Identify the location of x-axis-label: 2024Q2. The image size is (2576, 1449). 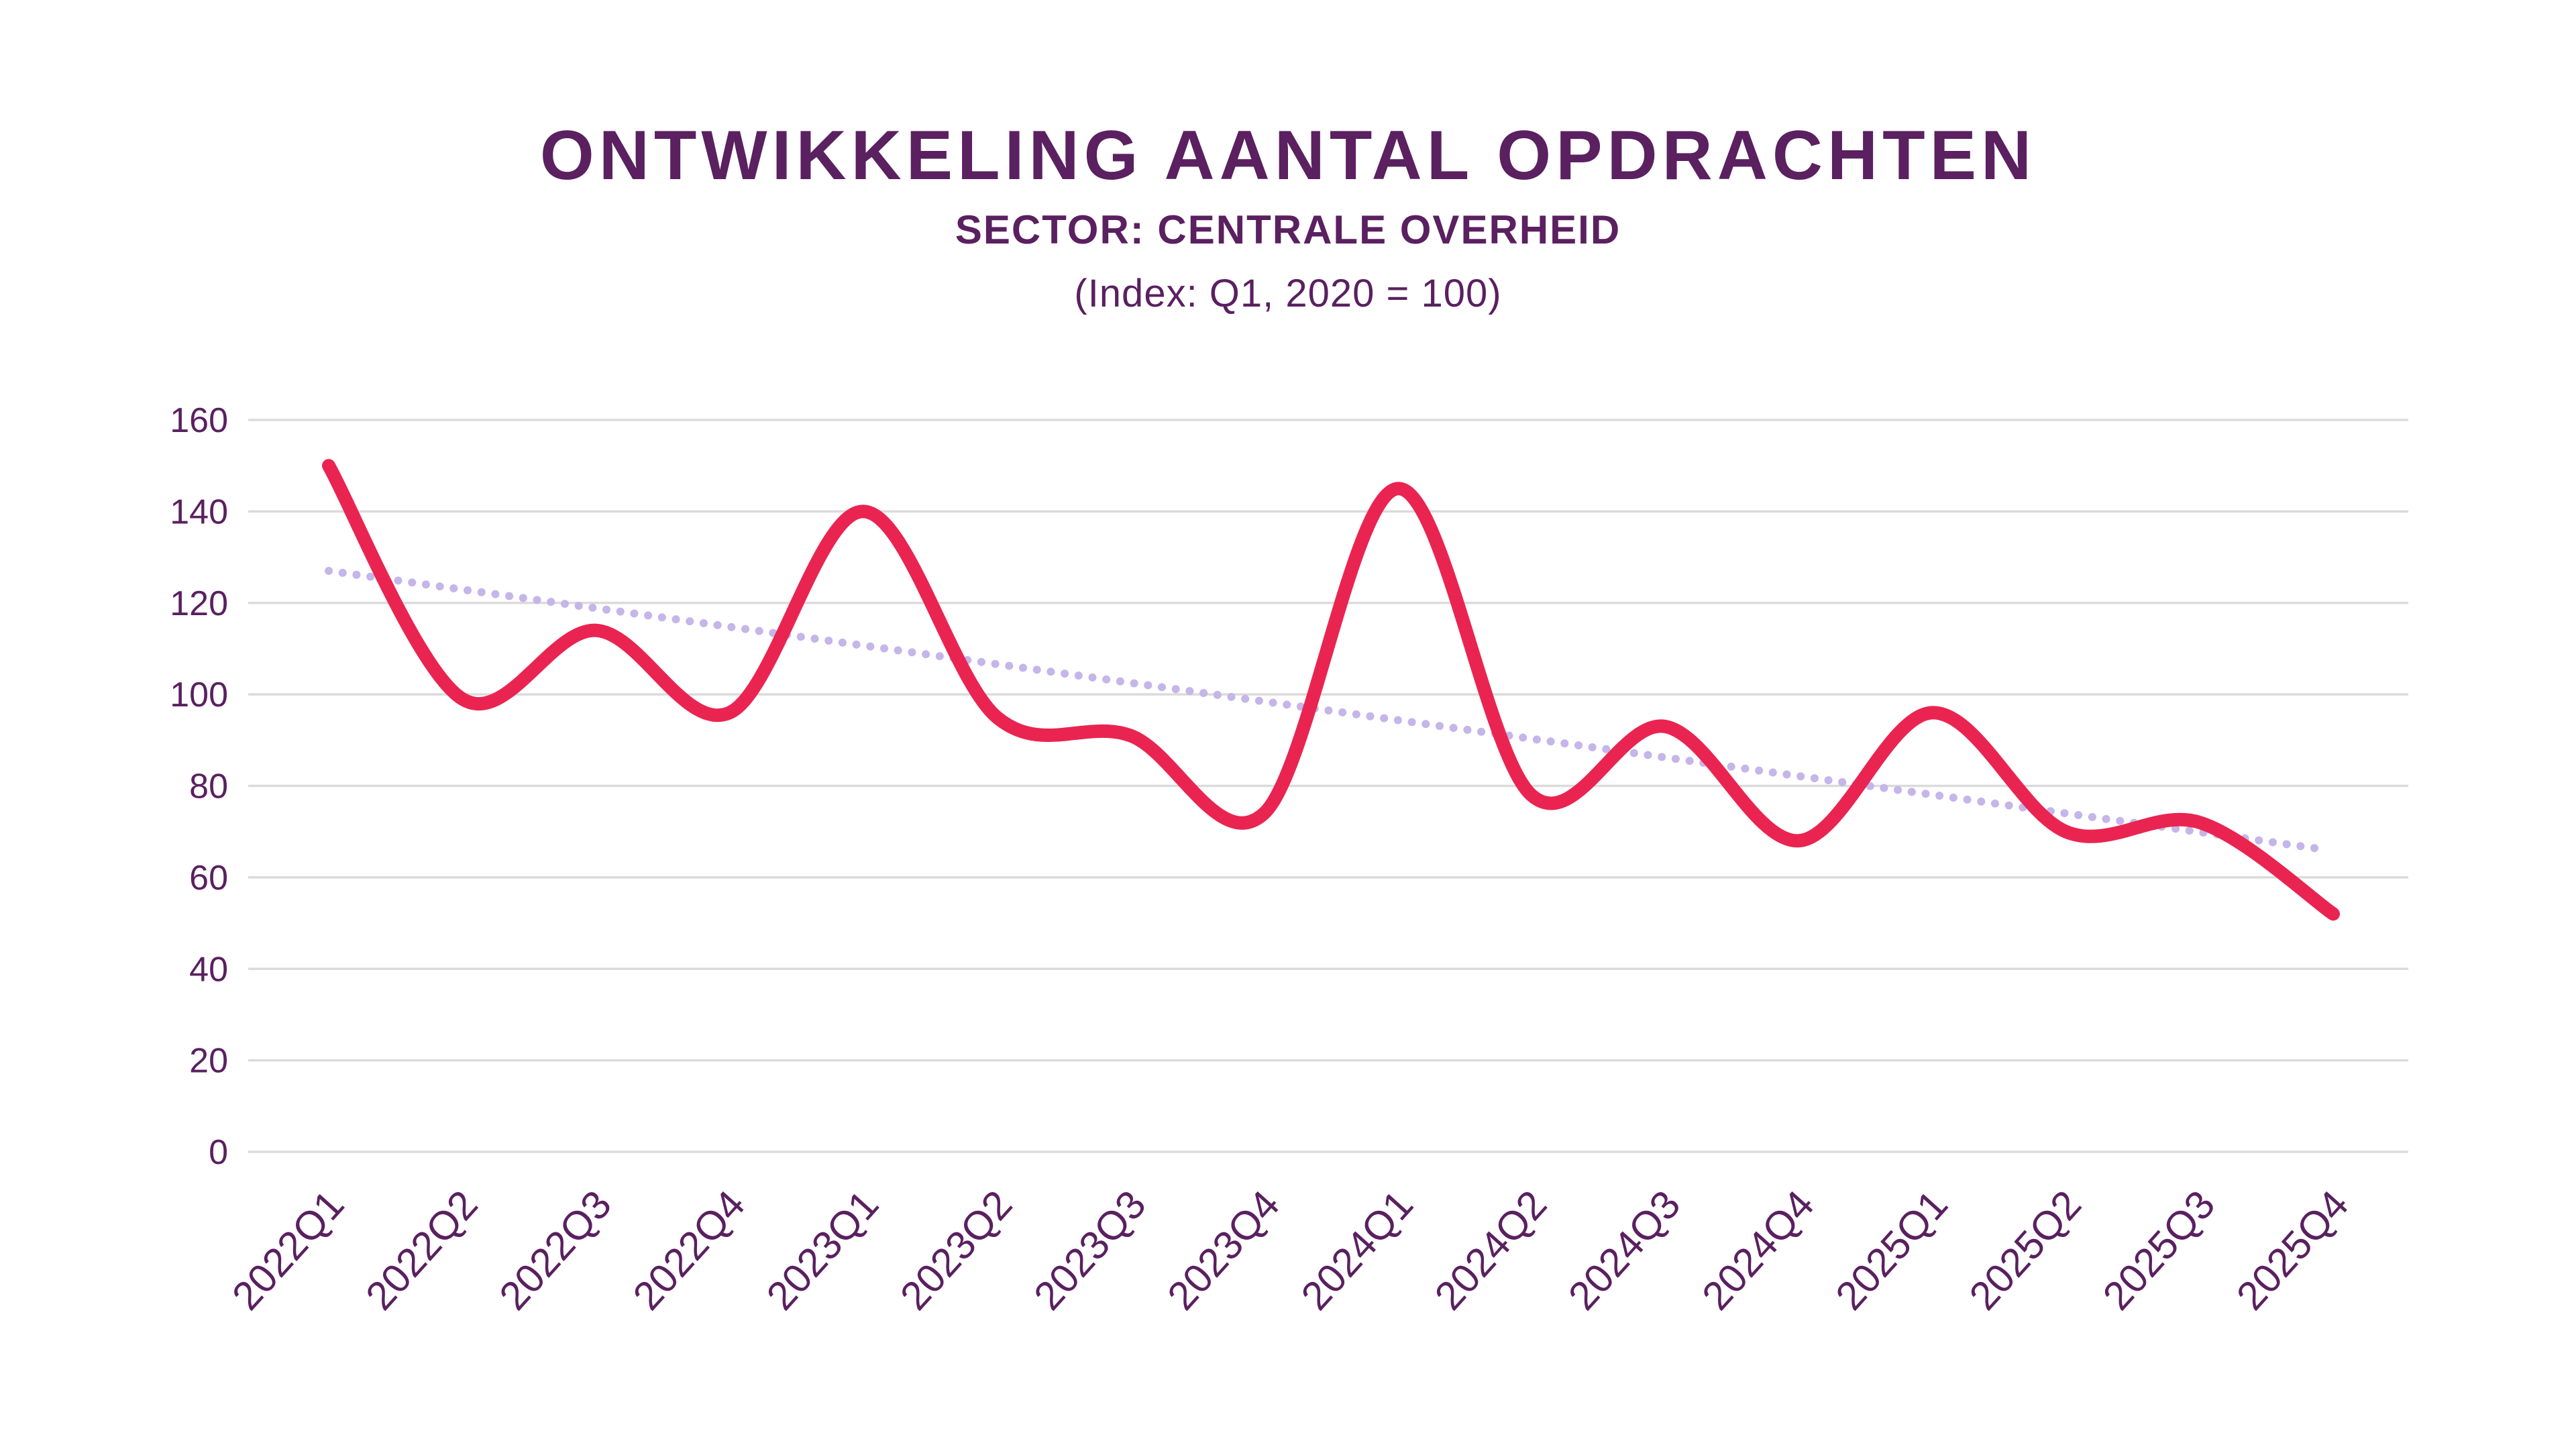
(1491, 1250).